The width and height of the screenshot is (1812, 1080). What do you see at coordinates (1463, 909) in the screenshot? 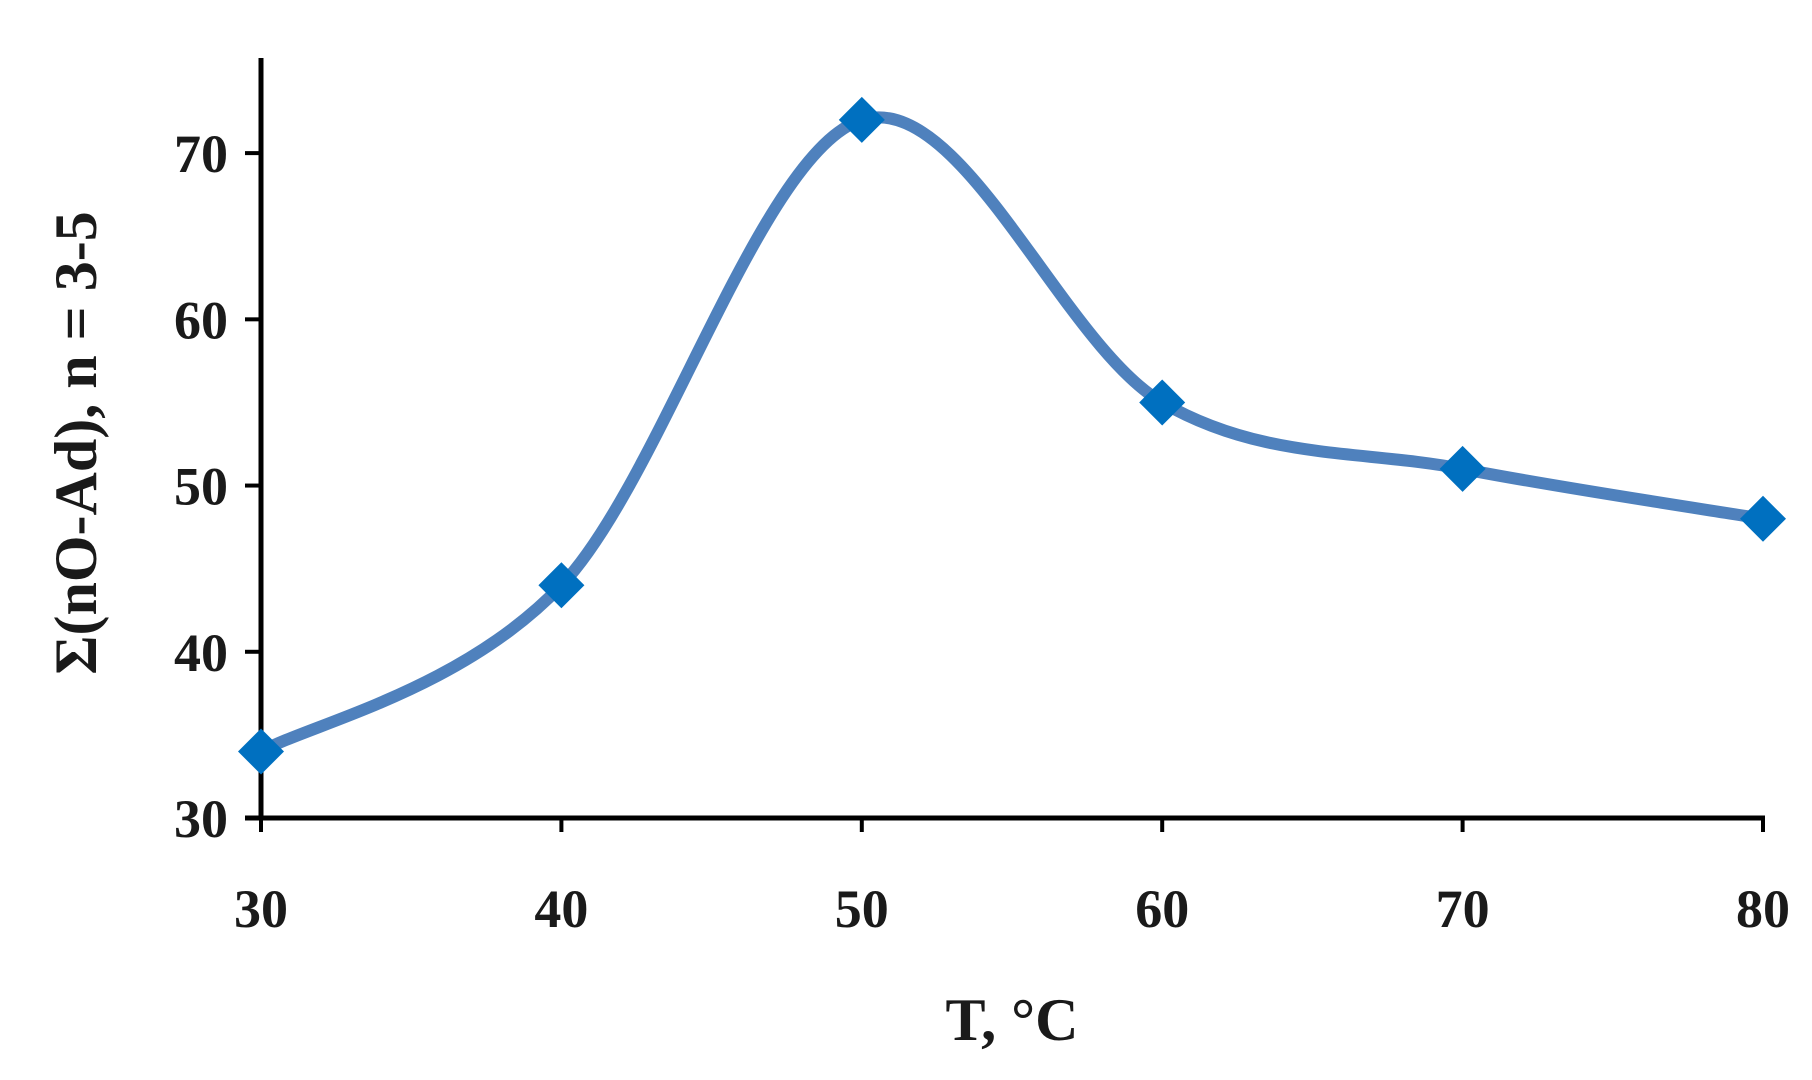
I see `x-tick-label: 70` at bounding box center [1463, 909].